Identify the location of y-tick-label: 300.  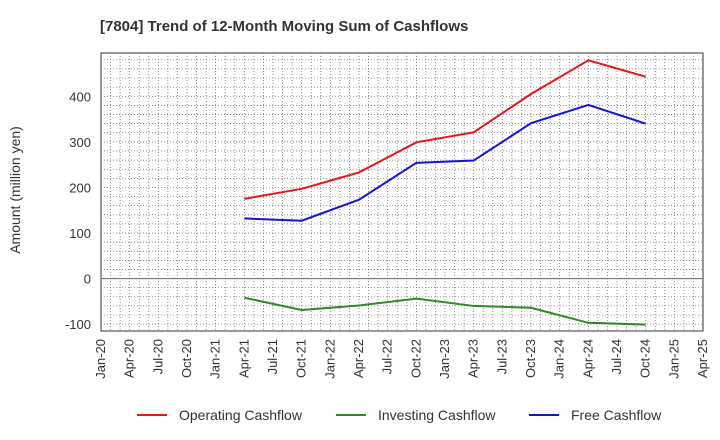
(80, 142).